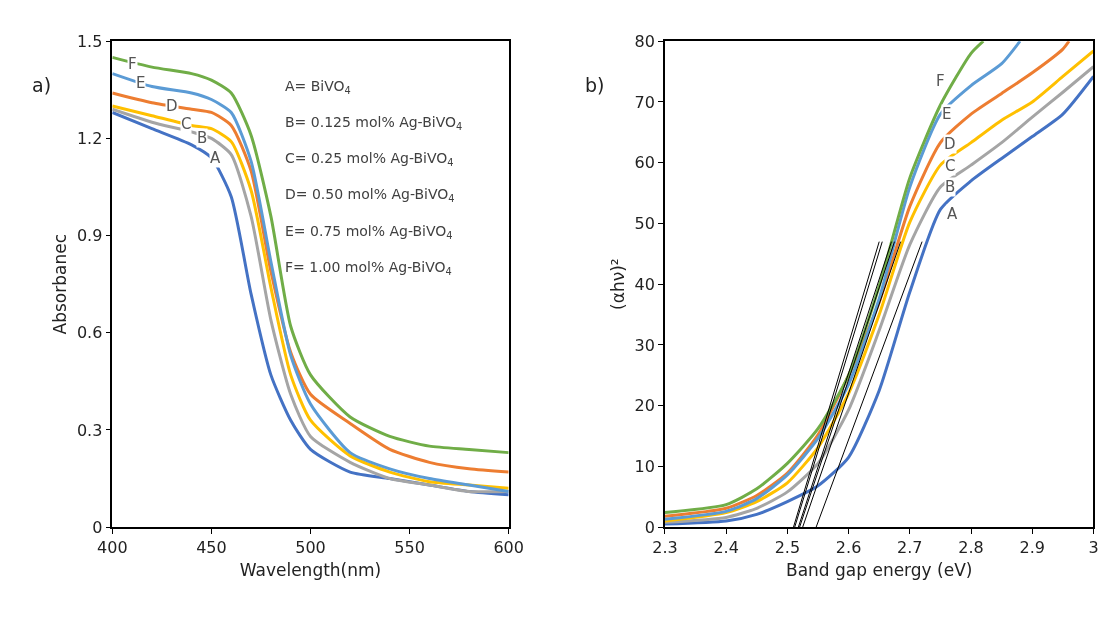 This screenshot has width=1115, height=619. Describe the element at coordinates (644, 224) in the screenshot. I see `y-tick-label: 50` at that location.